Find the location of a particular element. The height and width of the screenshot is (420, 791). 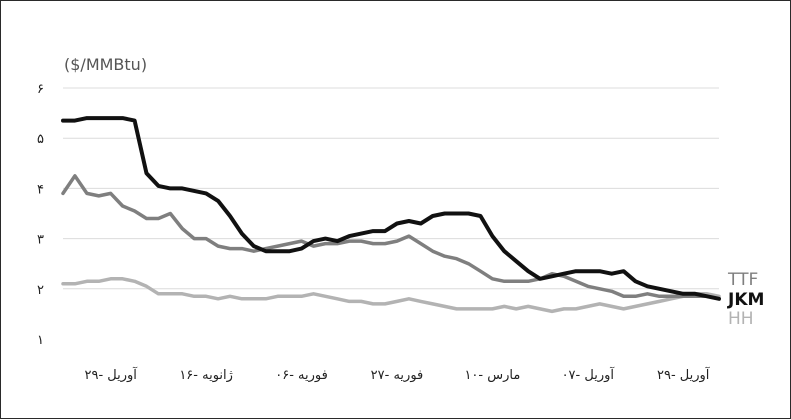

y-tick-label: ۲ is located at coordinates (40, 290).